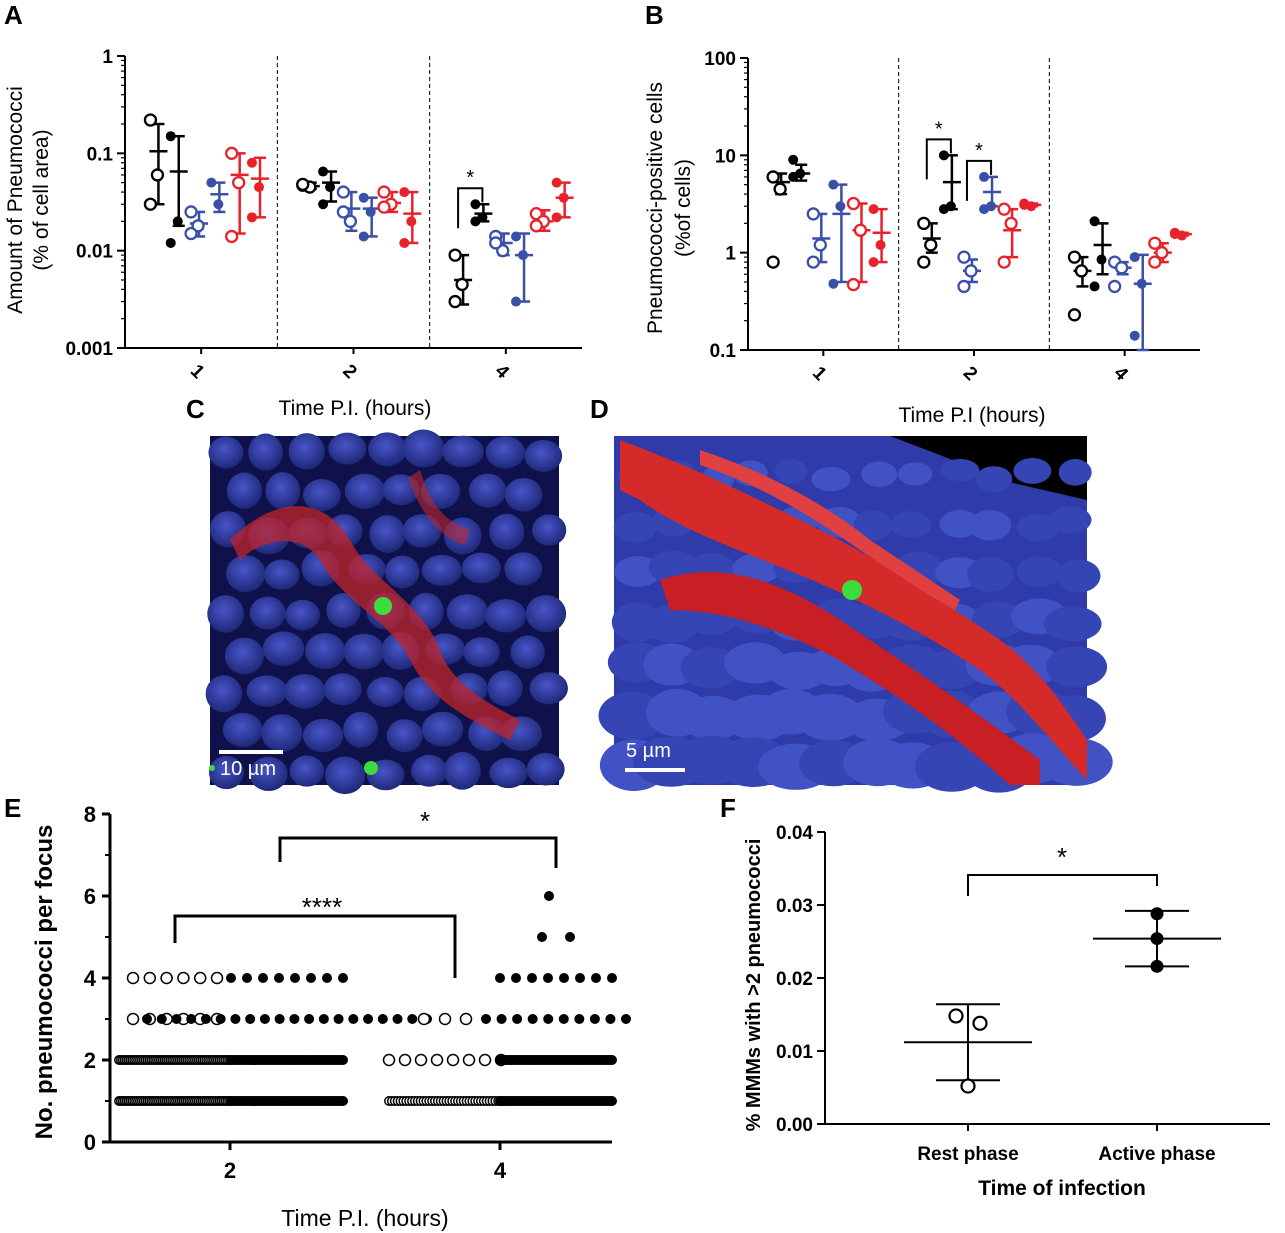 This screenshot has width=1285, height=1233. I want to click on x-tick-label: 2, so click(970, 374).